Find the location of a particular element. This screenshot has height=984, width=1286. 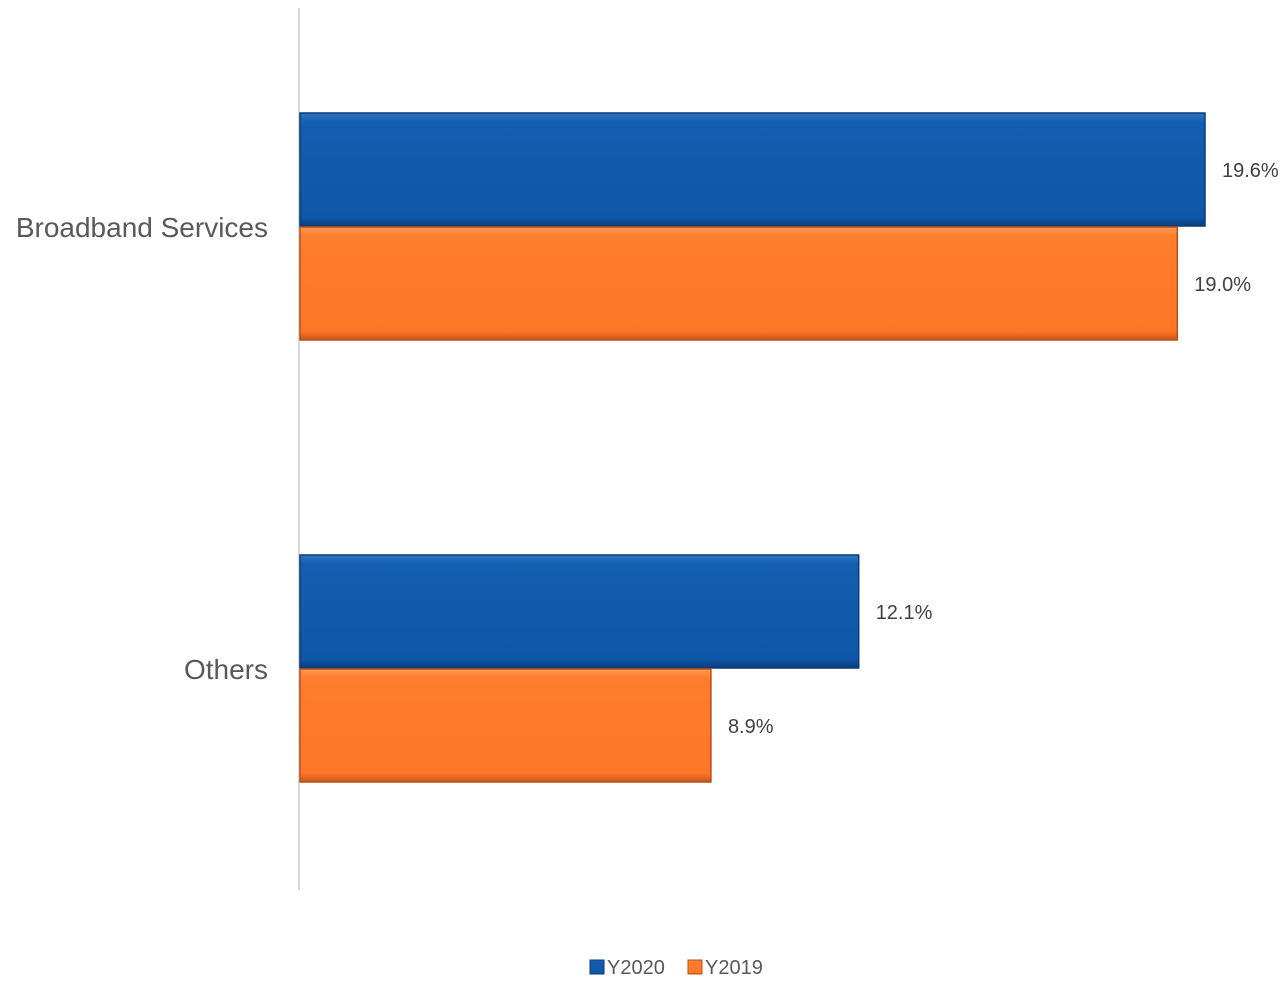

data-label-y2019-1: 8.9% is located at coordinates (751, 727).